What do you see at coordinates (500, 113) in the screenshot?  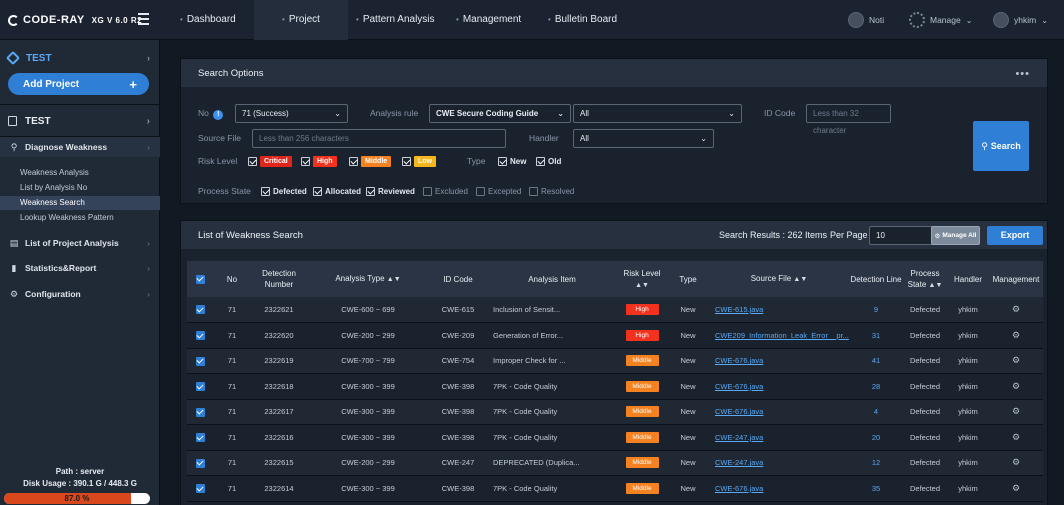 I see `analysis-rule-select: CWE Secure Coding Guide ⌄` at bounding box center [500, 113].